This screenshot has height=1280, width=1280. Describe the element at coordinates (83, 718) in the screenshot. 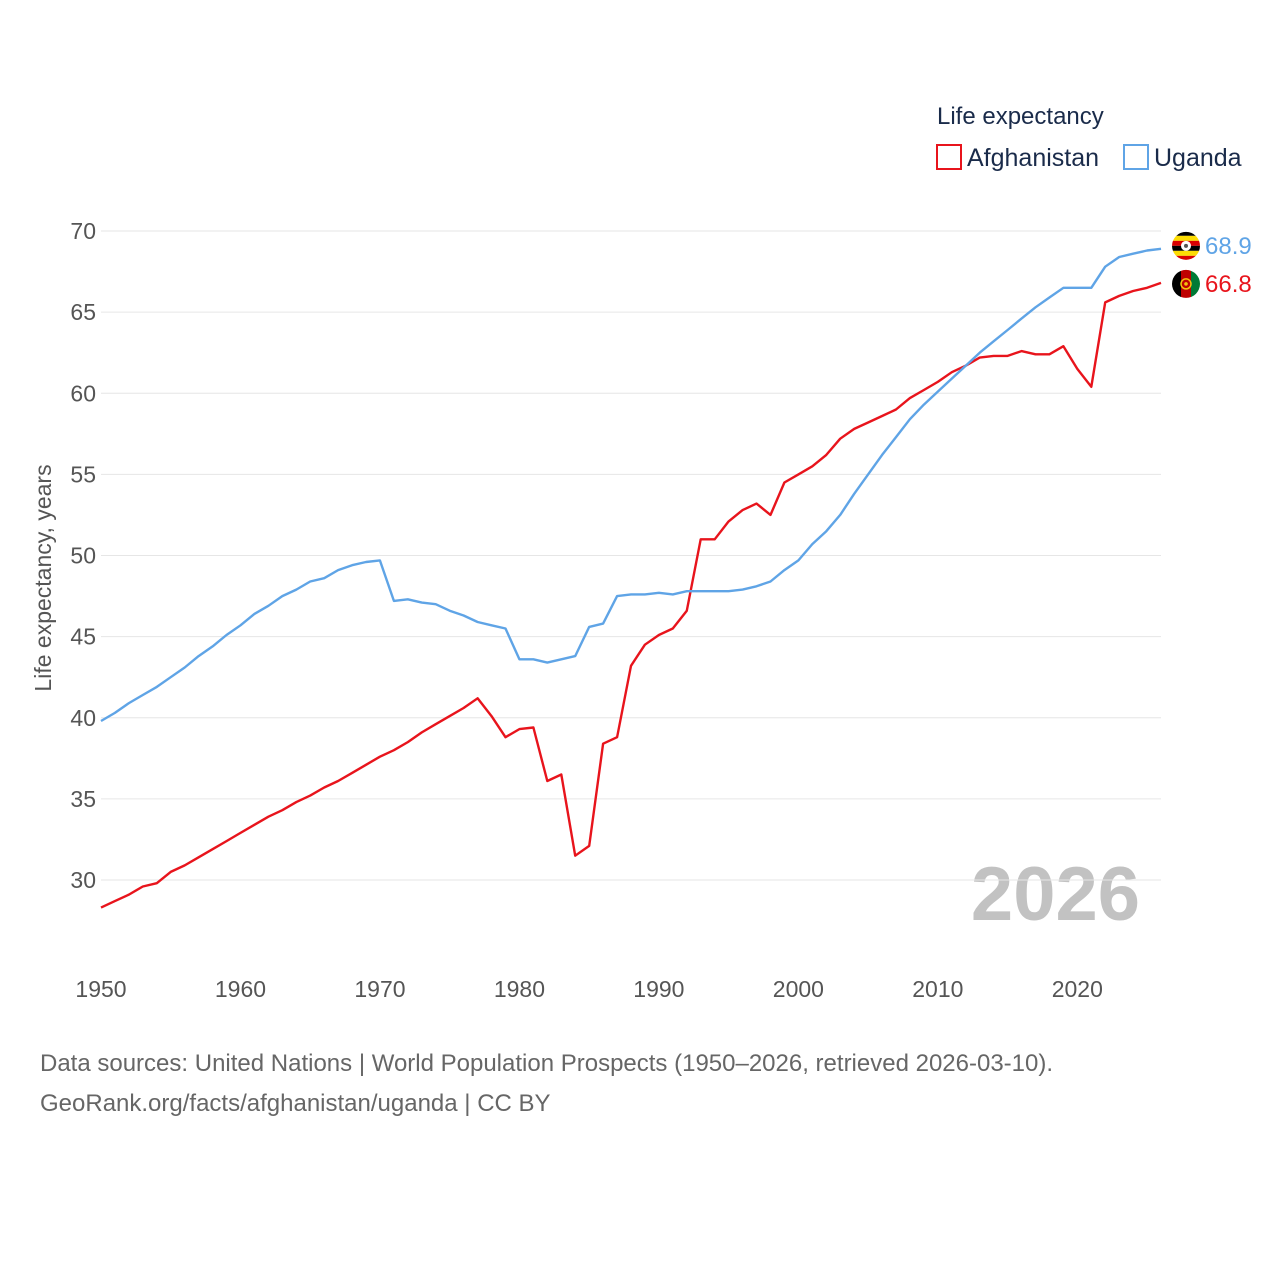

I see `y-tick-40: 40` at that location.